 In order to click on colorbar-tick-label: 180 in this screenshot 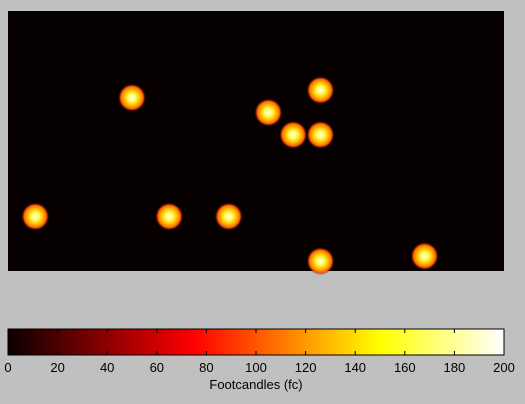, I will do `click(455, 367)`.